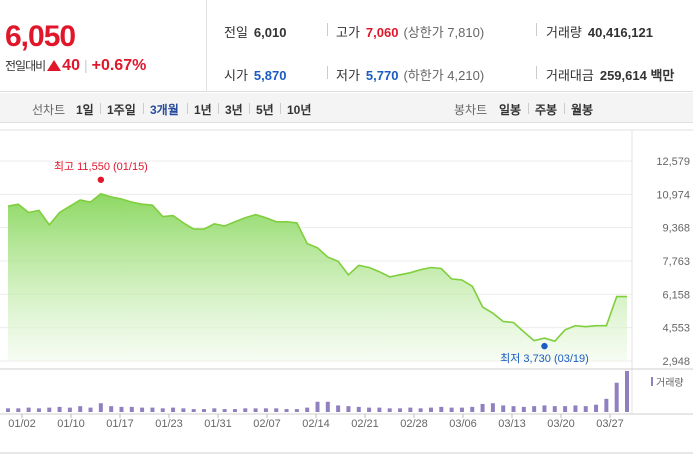 The height and width of the screenshot is (455, 693). What do you see at coordinates (444, 32) in the screenshot?
I see `upper-limit: (상한가 7,810)` at bounding box center [444, 32].